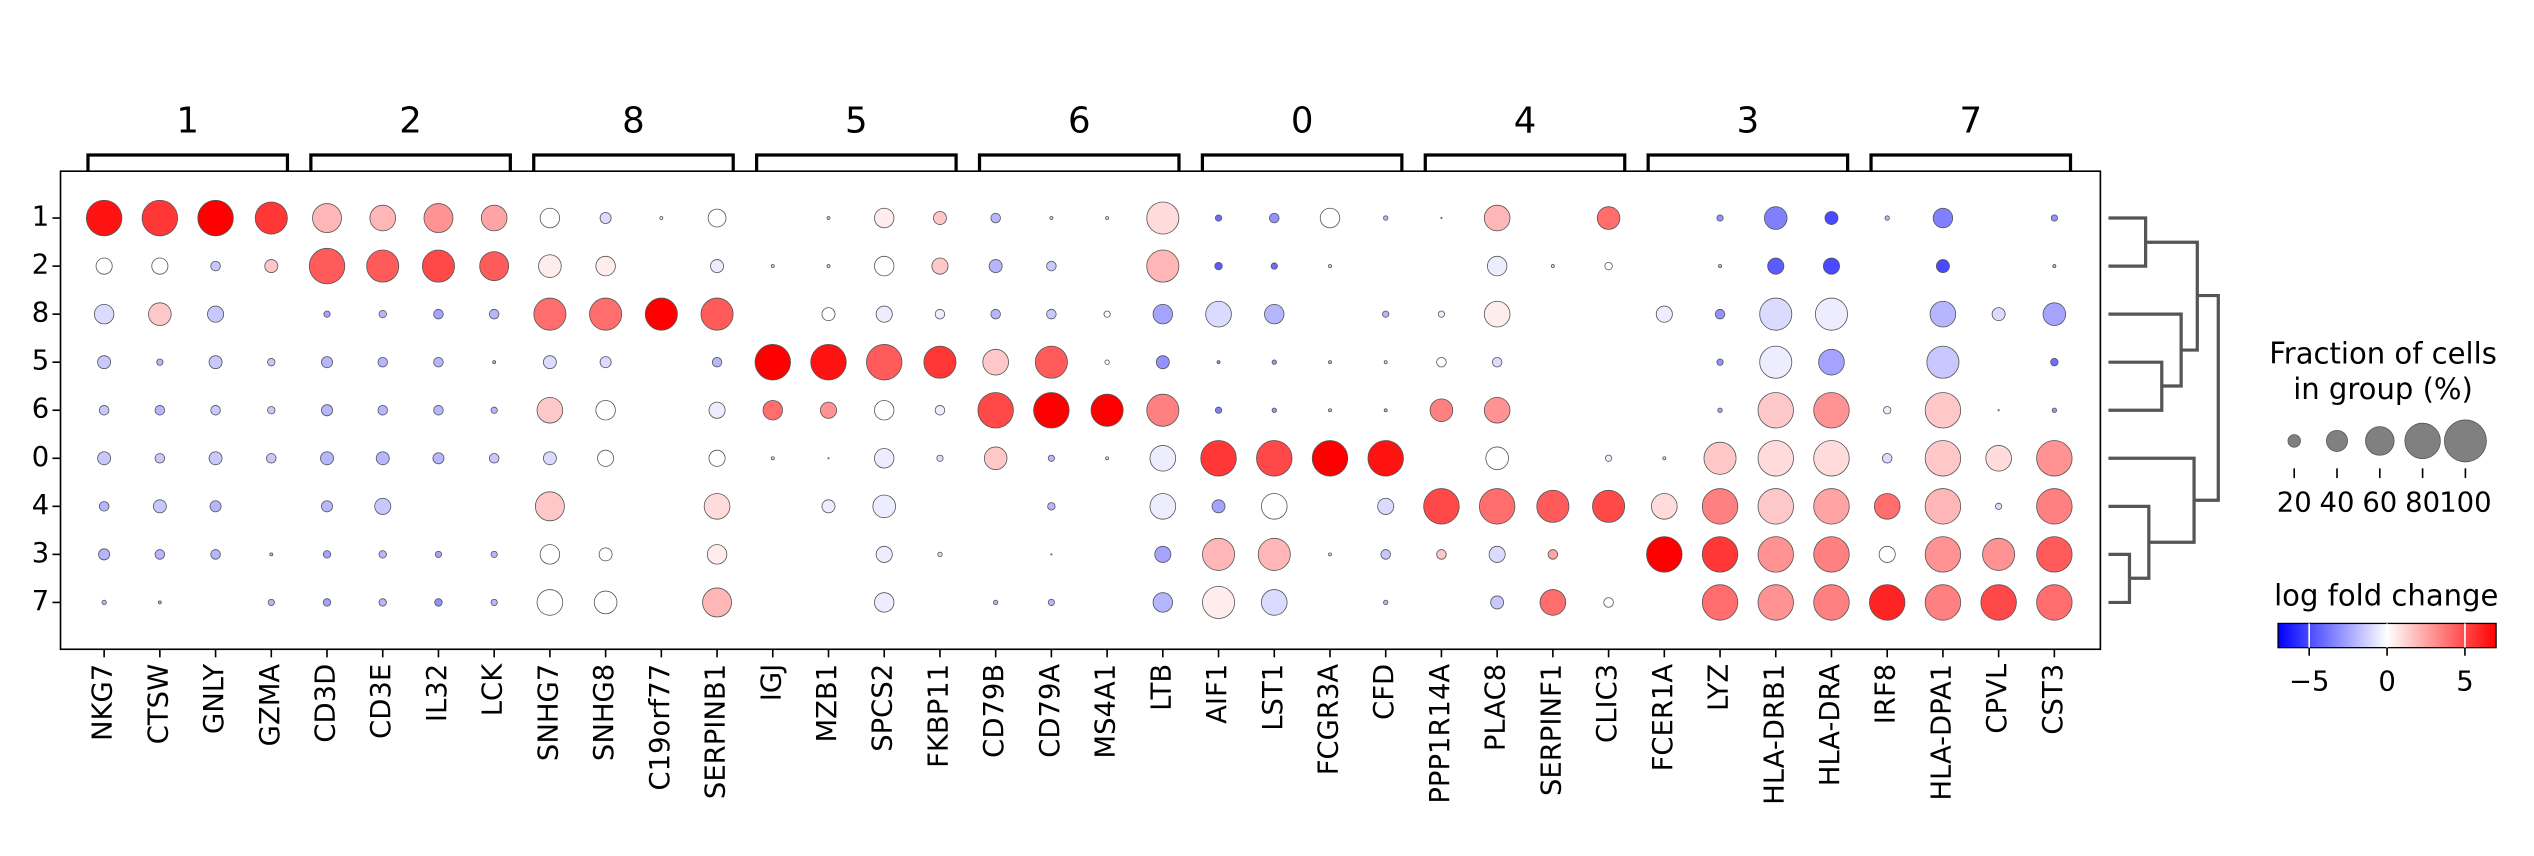 The height and width of the screenshot is (856, 2534). What do you see at coordinates (158, 704) in the screenshot?
I see `gene-label: CTSW` at bounding box center [158, 704].